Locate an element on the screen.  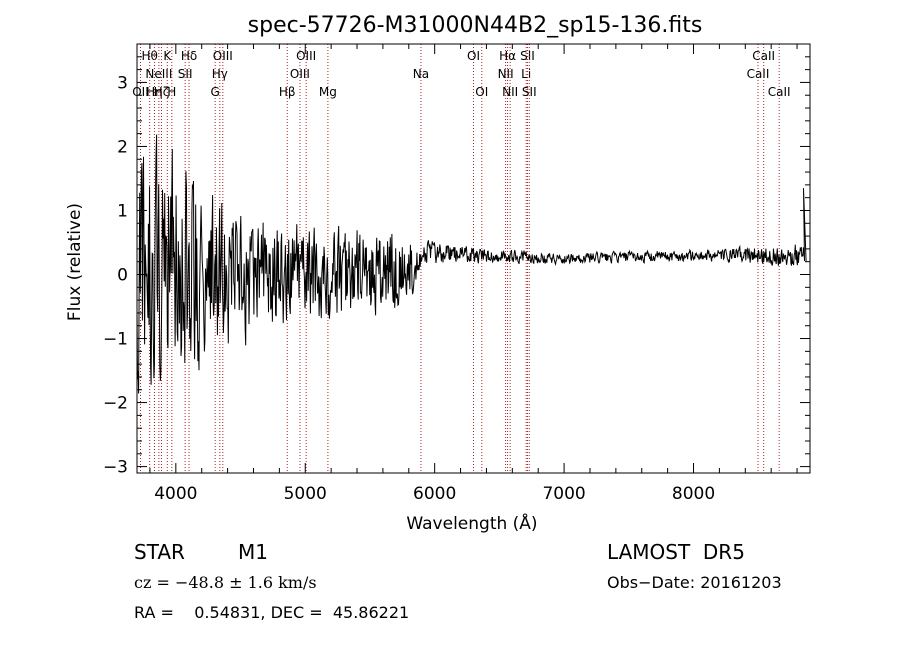
x-axis-label: Wavelength (Å) is located at coordinates (471, 523).